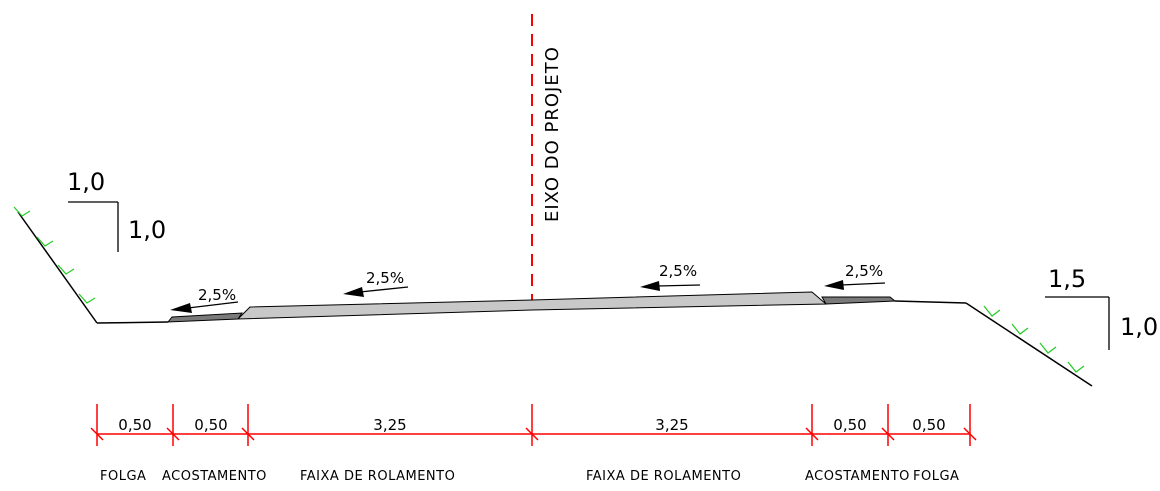 Image resolution: width=1160 pixels, height=491 pixels. I want to click on zone-label-faixa-right: FAIXA DE ROLAMENTO, so click(663, 476).